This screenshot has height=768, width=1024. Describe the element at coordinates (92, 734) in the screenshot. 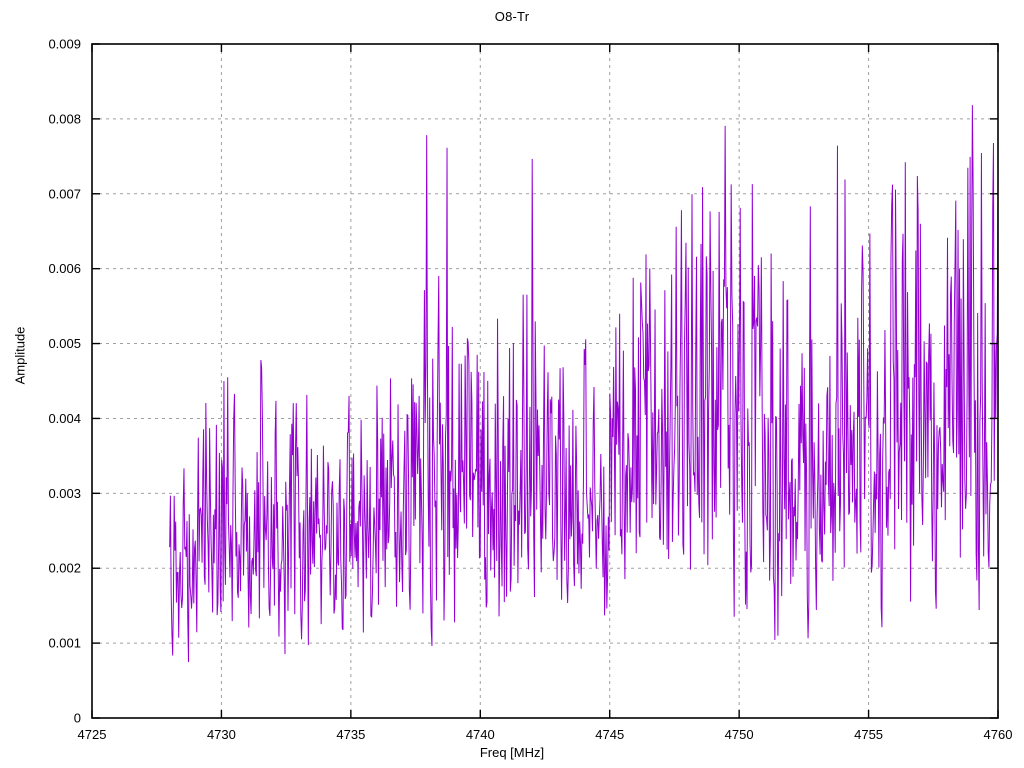

I see `x-tick-label: 4725` at that location.